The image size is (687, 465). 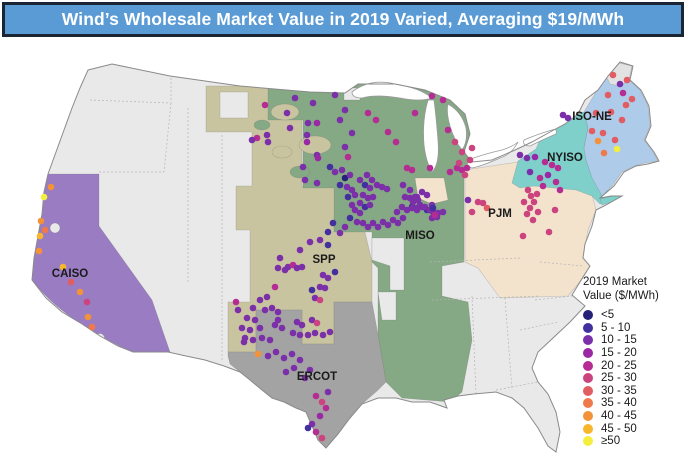 I want to click on legend-item: 35 - 40, so click(x=634, y=403).